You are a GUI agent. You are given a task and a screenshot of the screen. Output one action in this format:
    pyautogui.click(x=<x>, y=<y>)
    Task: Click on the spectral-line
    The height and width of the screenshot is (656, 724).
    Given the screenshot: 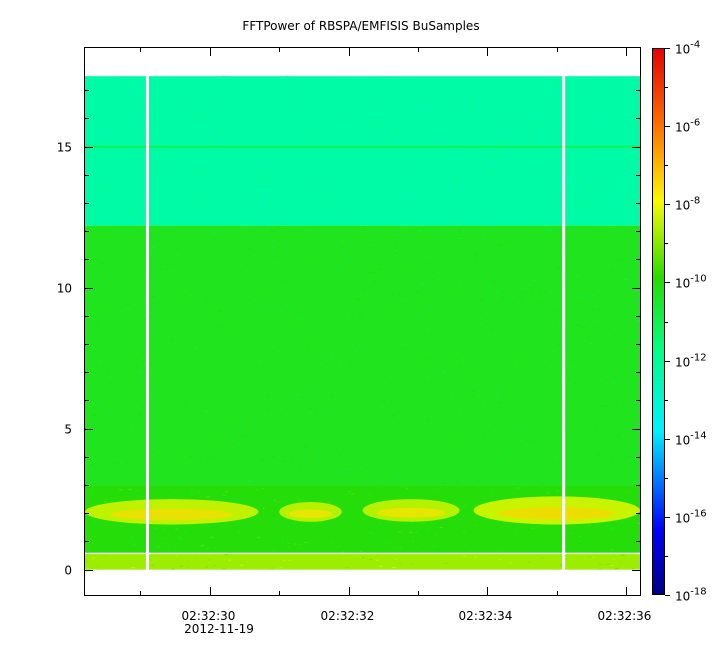 What is the action you would take?
    pyautogui.click(x=362, y=146)
    